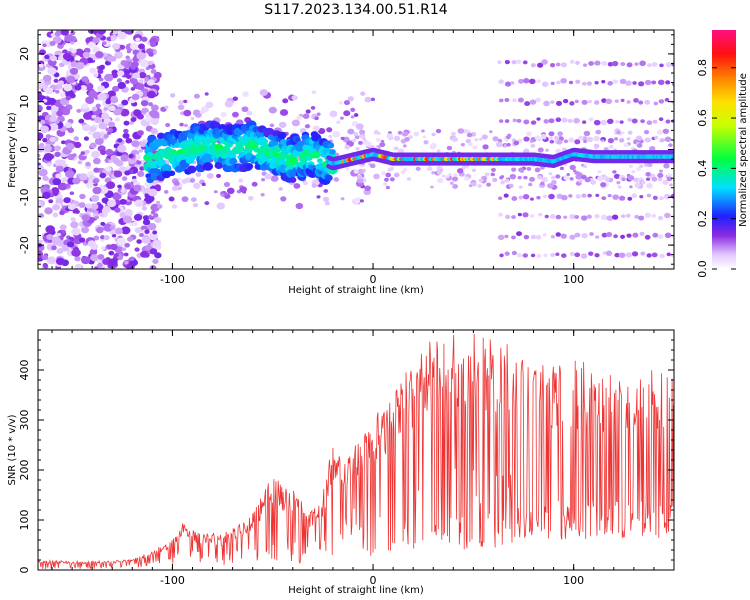 This screenshot has width=750, height=600. I want to click on spectrogram-xtick-label: 0, so click(373, 279).